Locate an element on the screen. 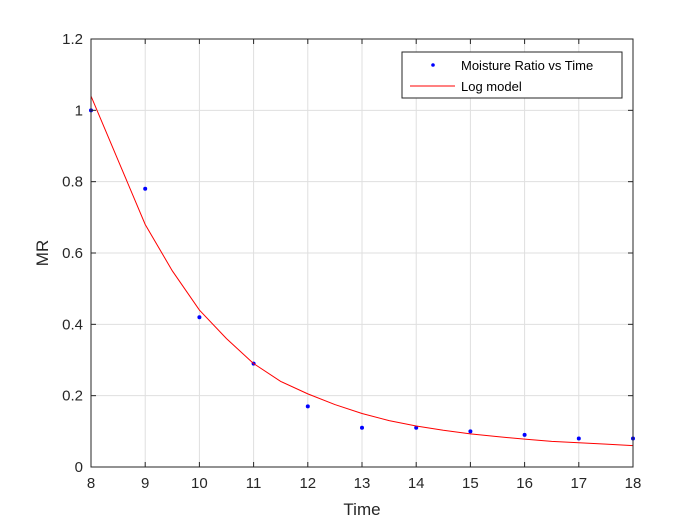 This screenshot has width=700, height=530. x-tick-label: 13 is located at coordinates (362, 483).